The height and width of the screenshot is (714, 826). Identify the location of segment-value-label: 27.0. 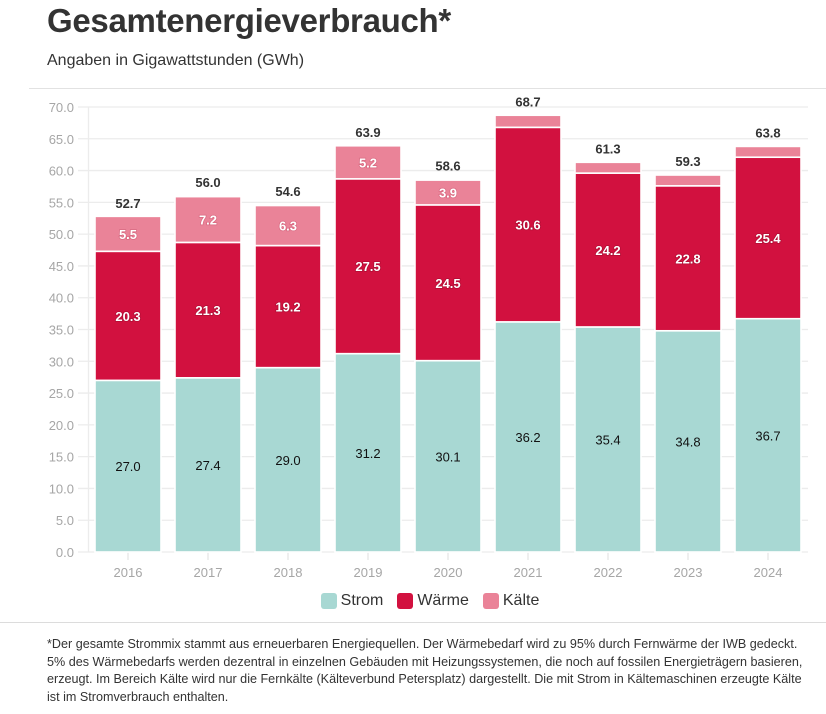
(127, 466).